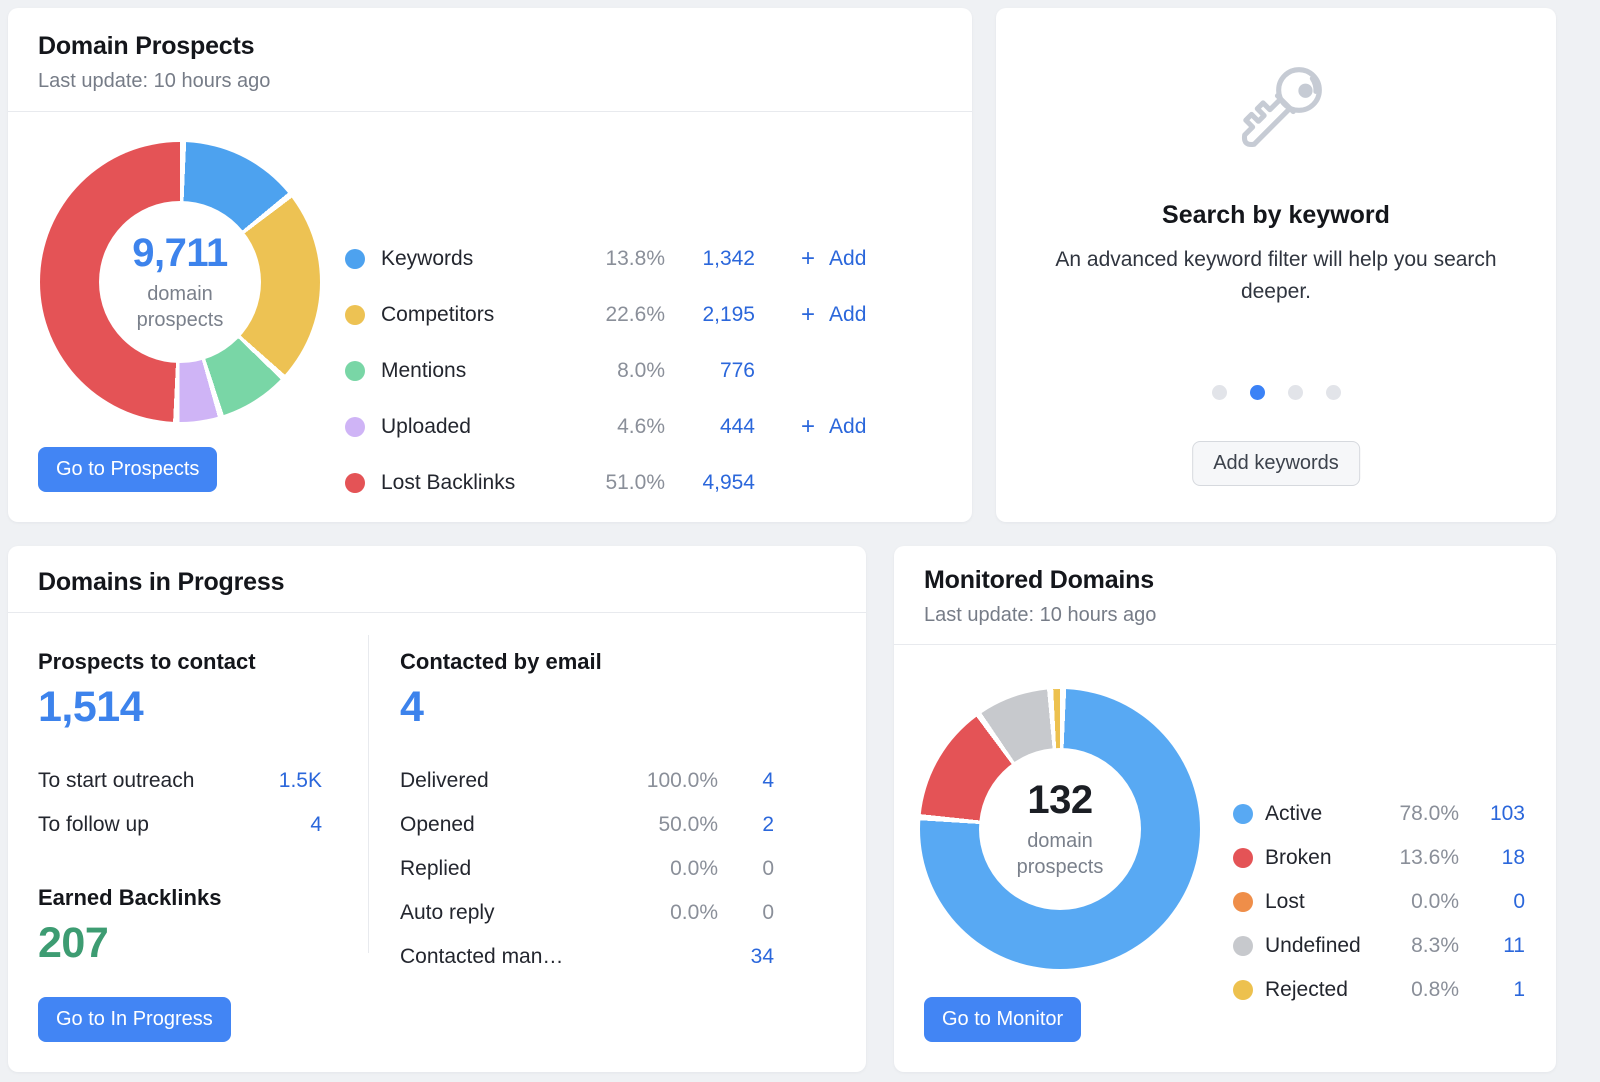  Describe the element at coordinates (635, 258) in the screenshot. I see `legend-percent: 13.8%` at that location.